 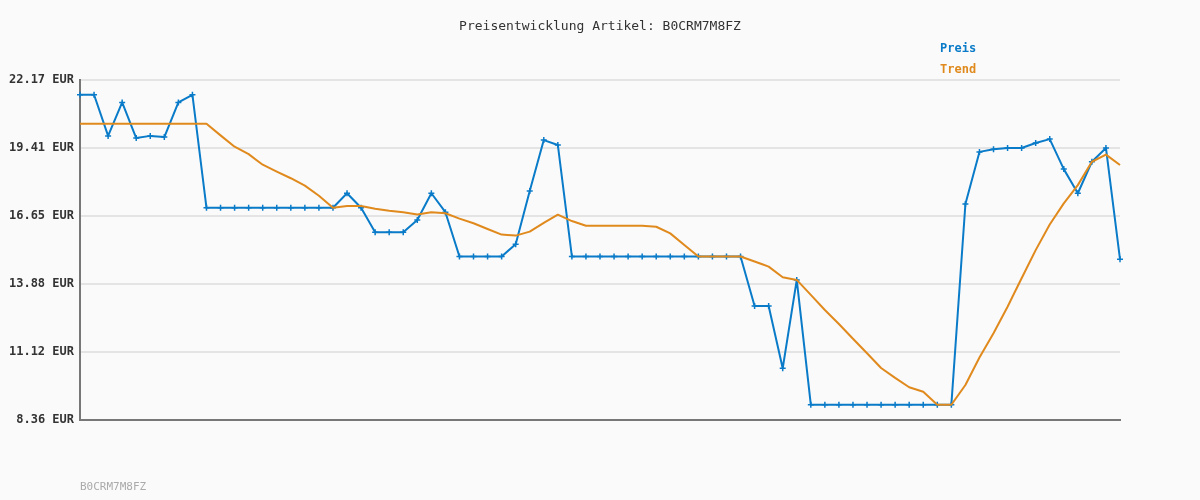 What do you see at coordinates (600, 25) in the screenshot?
I see `chart-title: Preisentwicklung Artikel: B0CRM7M8FZ` at bounding box center [600, 25].